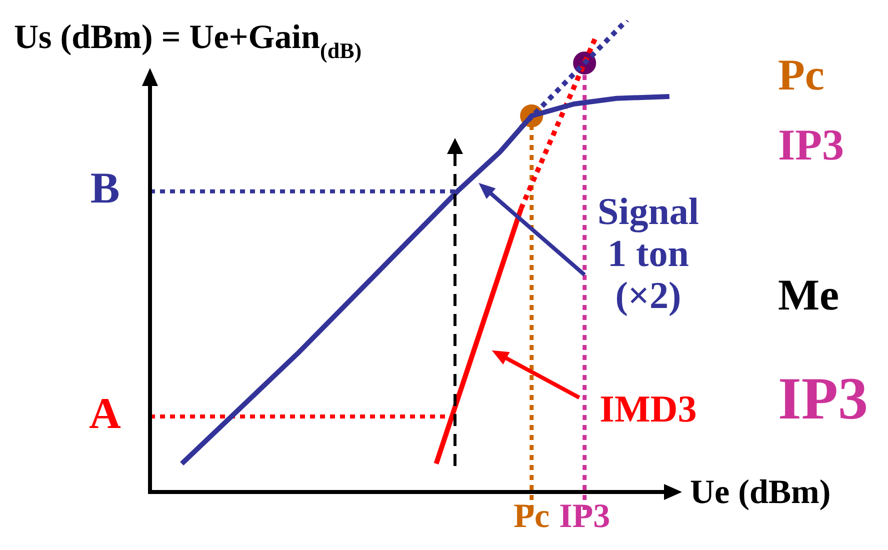  What do you see at coordinates (801, 75) in the screenshot?
I see `text: Pc` at bounding box center [801, 75].